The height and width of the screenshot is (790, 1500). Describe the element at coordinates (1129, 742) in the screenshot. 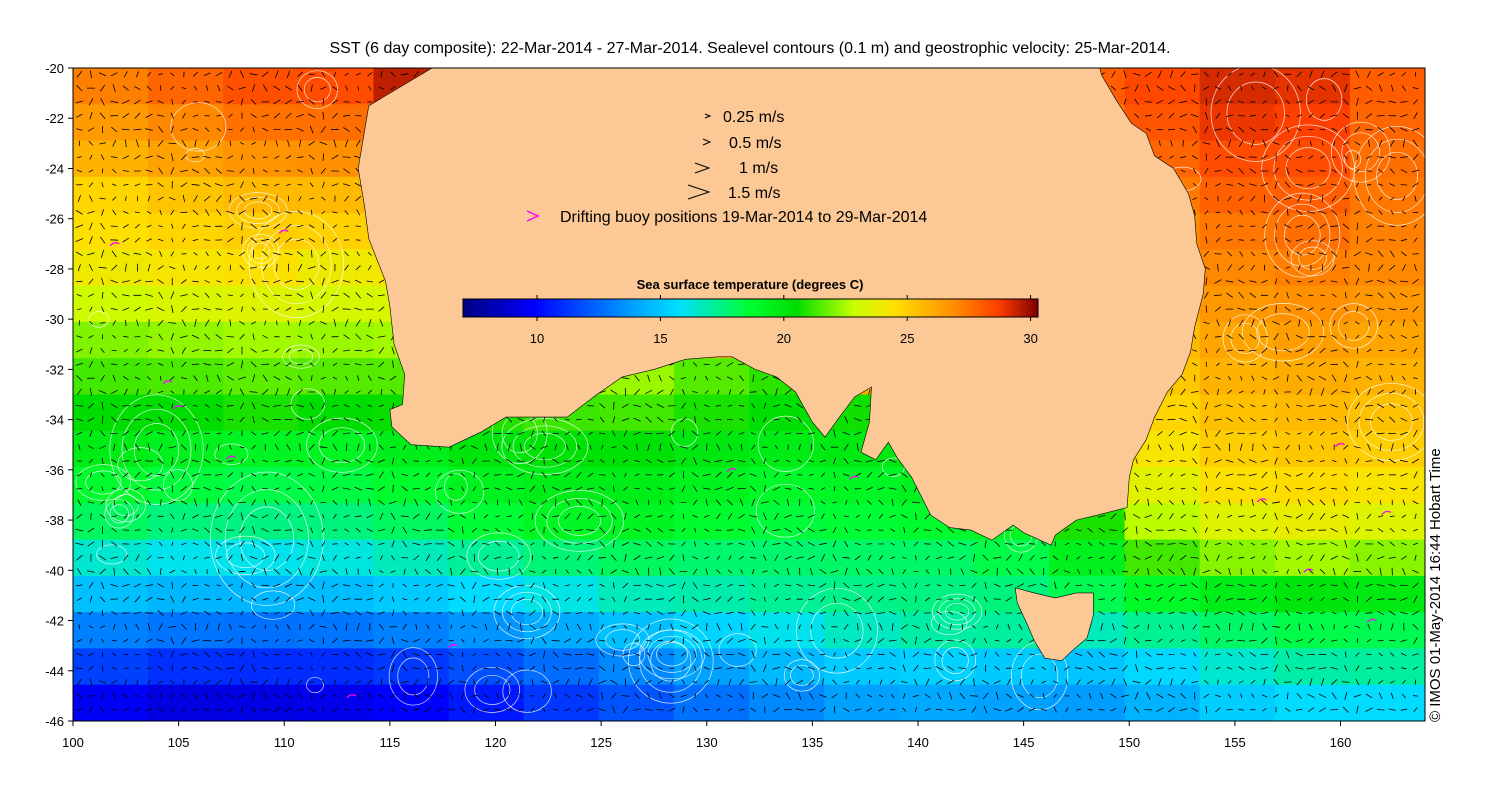

I see `lon-tick-label: 150` at that location.